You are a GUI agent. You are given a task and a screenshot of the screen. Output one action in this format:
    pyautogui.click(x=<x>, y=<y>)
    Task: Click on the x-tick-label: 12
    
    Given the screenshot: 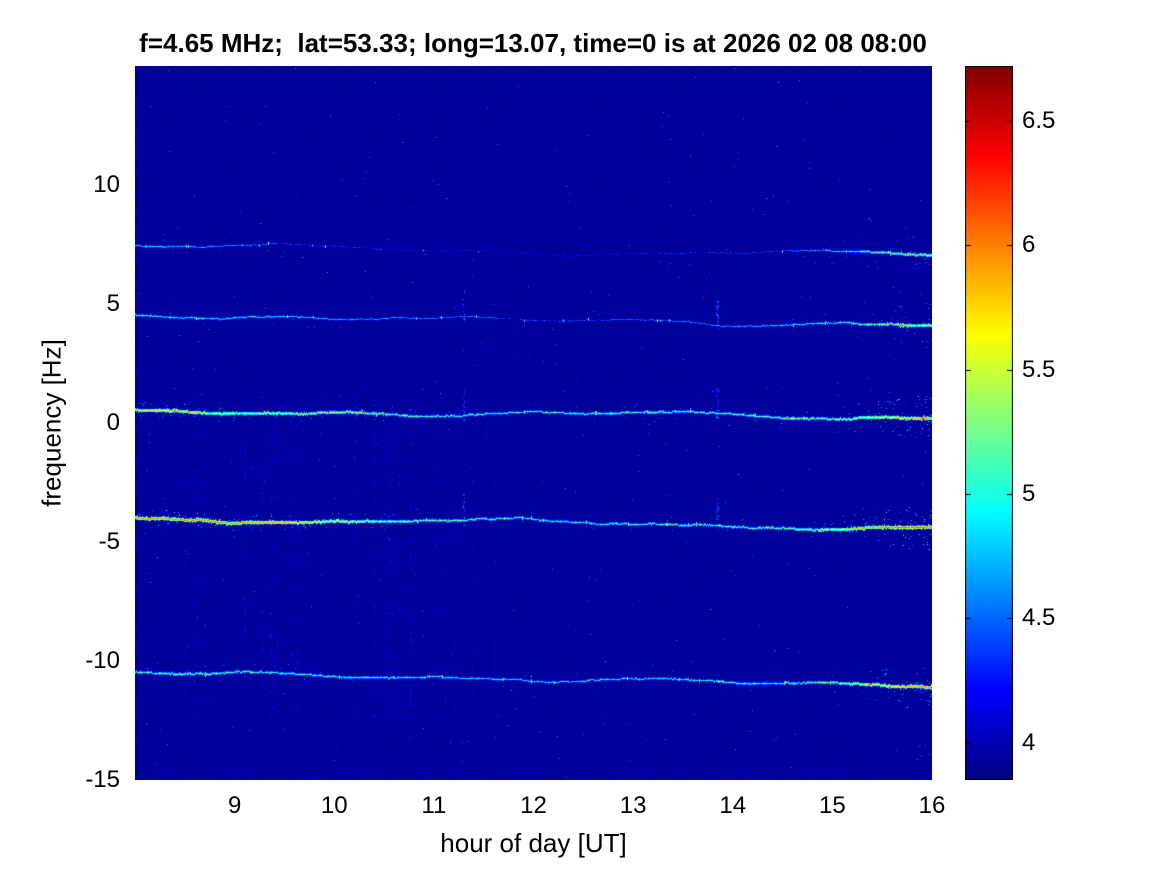 What is the action you would take?
    pyautogui.click(x=533, y=805)
    